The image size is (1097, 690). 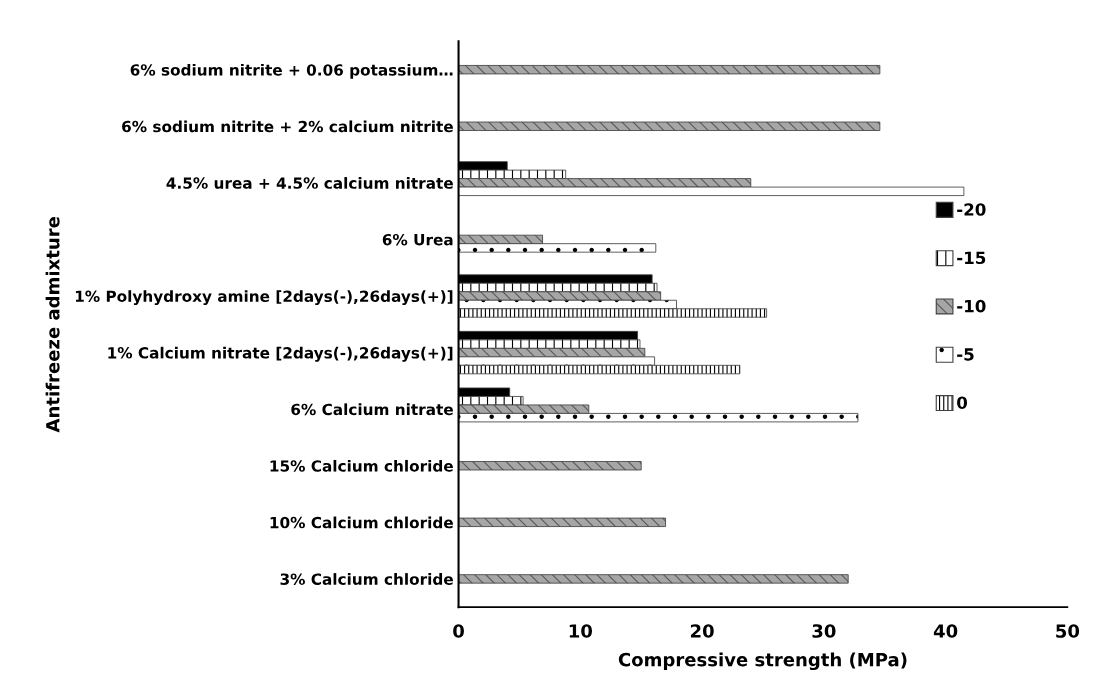 What do you see at coordinates (372, 409) in the screenshot?
I see `y-tick-label: 6% Calcium nitrate` at bounding box center [372, 409].